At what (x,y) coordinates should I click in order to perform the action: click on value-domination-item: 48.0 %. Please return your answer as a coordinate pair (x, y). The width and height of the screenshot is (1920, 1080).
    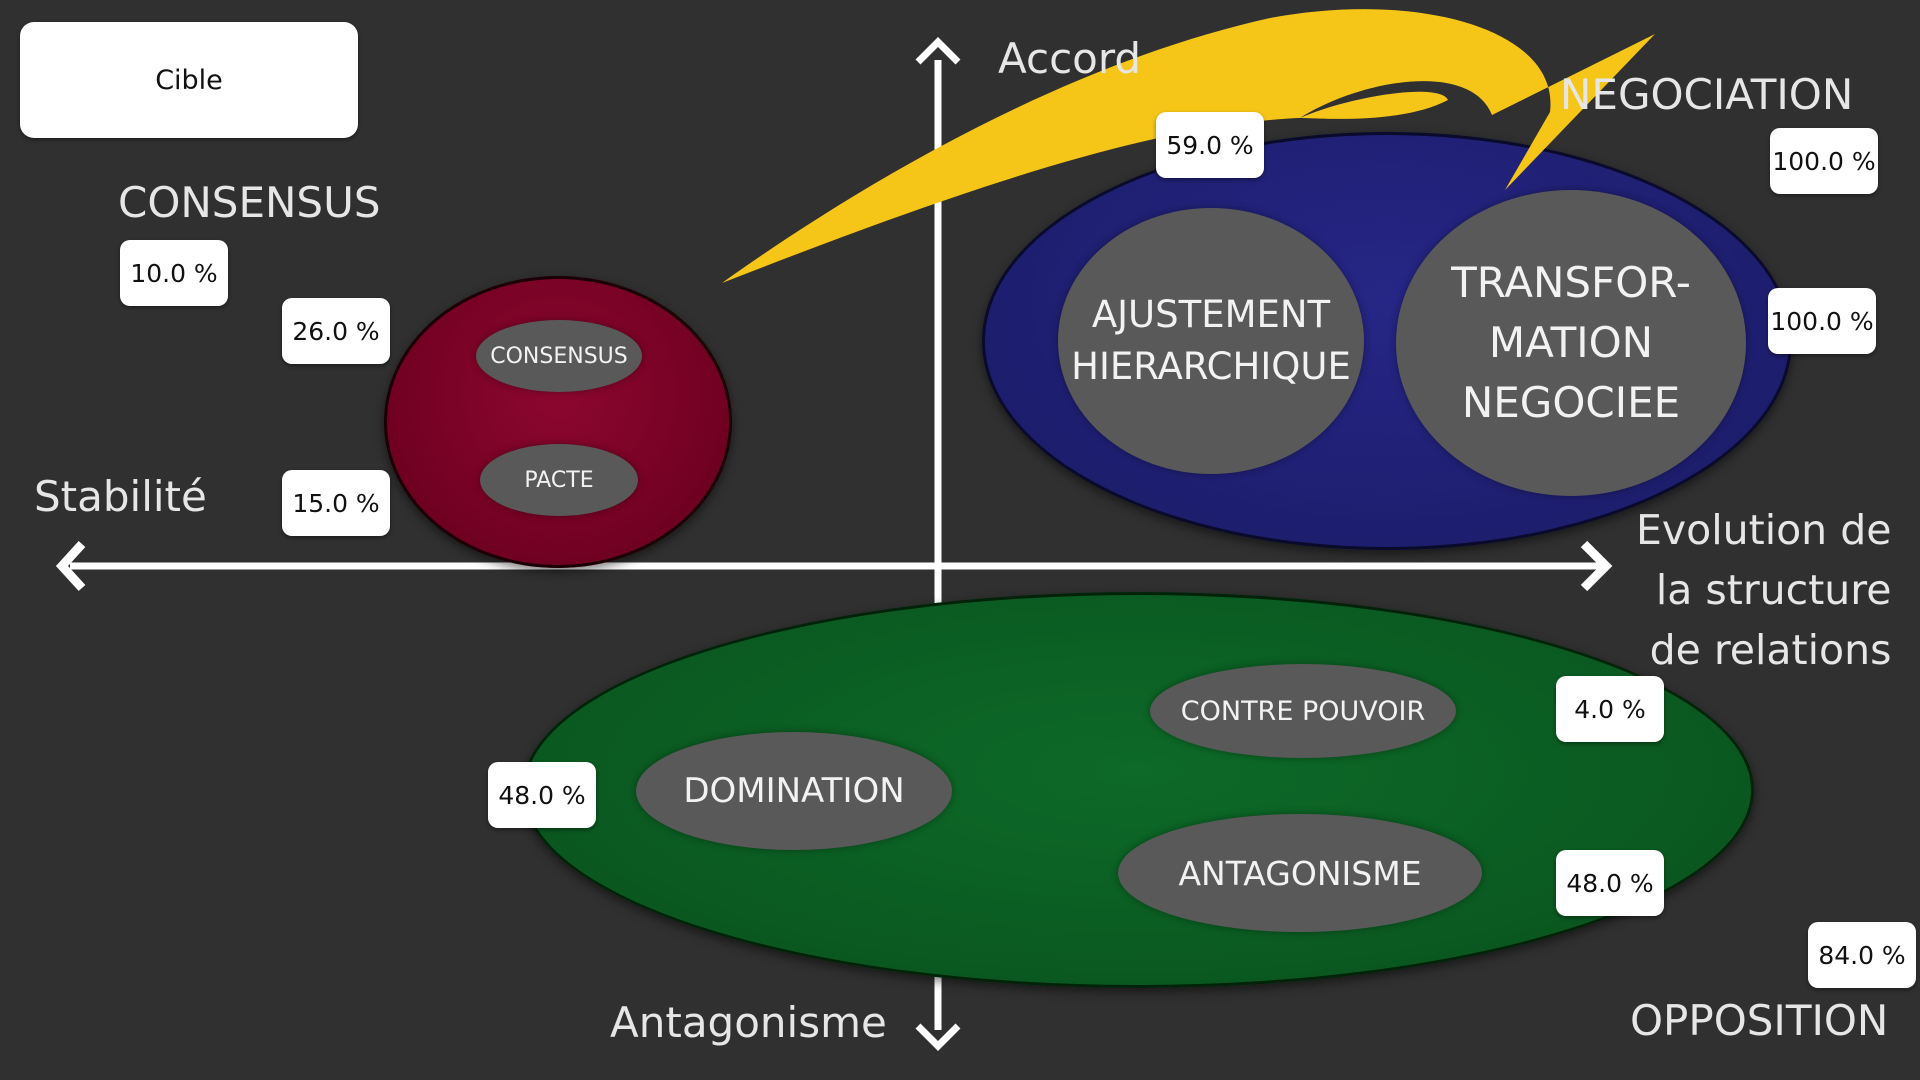
    Looking at the image, I should click on (542, 795).